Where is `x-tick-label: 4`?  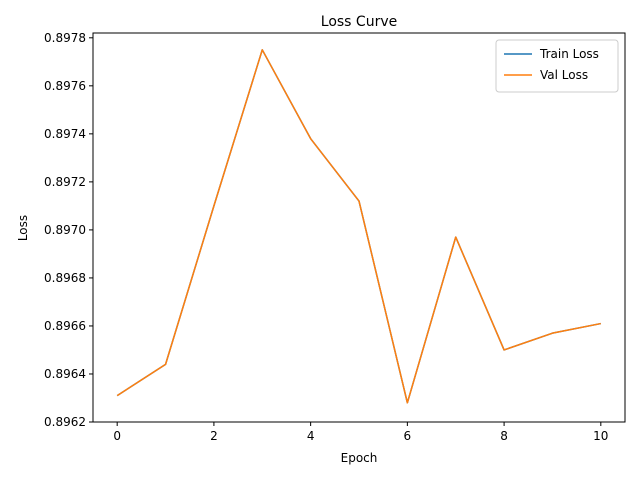
x-tick-label: 4 is located at coordinates (311, 436).